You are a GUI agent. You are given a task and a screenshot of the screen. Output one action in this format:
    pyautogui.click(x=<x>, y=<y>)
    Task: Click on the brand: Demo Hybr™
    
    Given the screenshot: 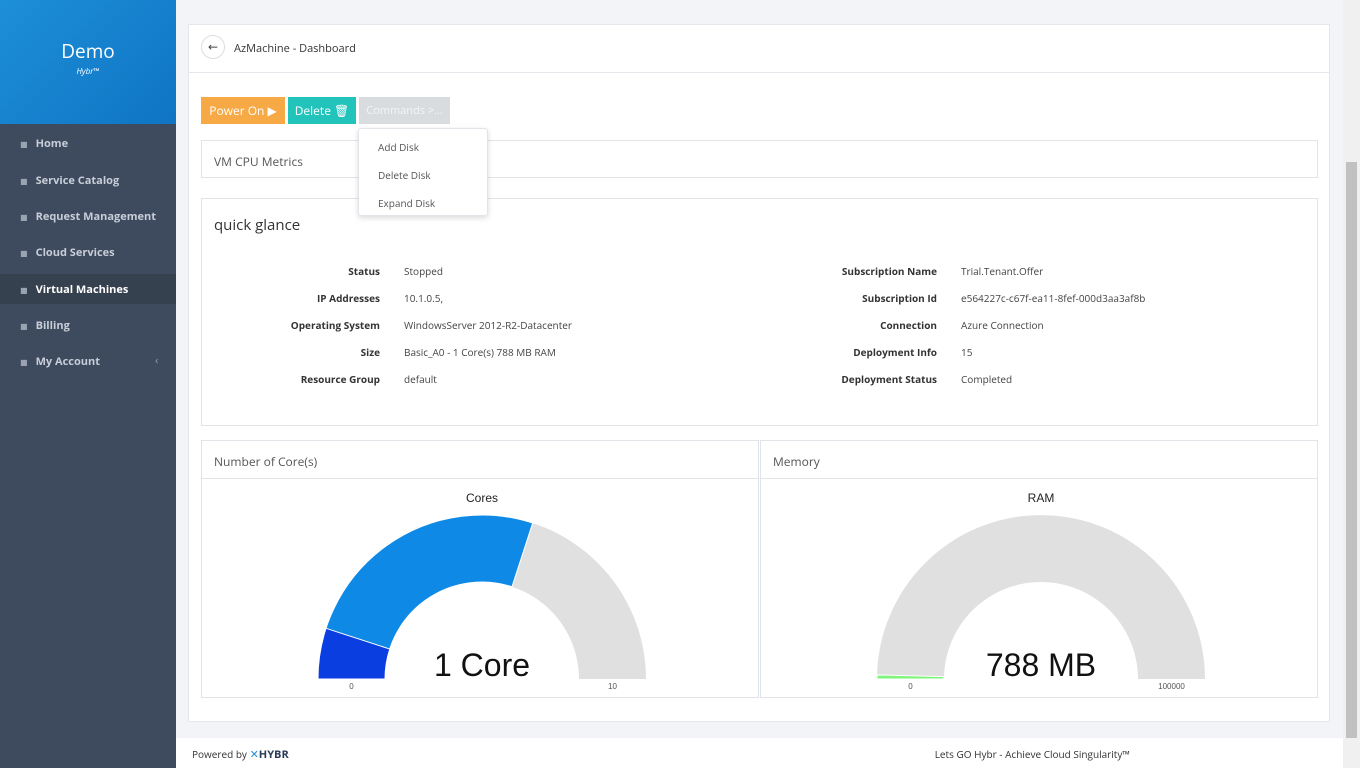 What is the action you would take?
    pyautogui.click(x=88, y=62)
    